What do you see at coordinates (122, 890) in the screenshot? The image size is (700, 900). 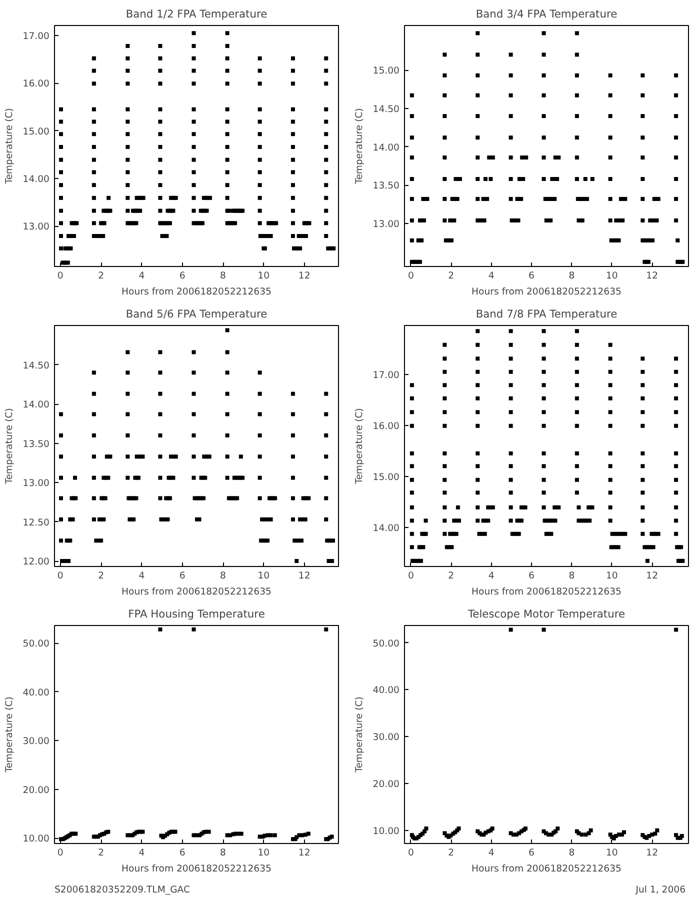 I see `text: S20061820352209.TLM_GAC` at bounding box center [122, 890].